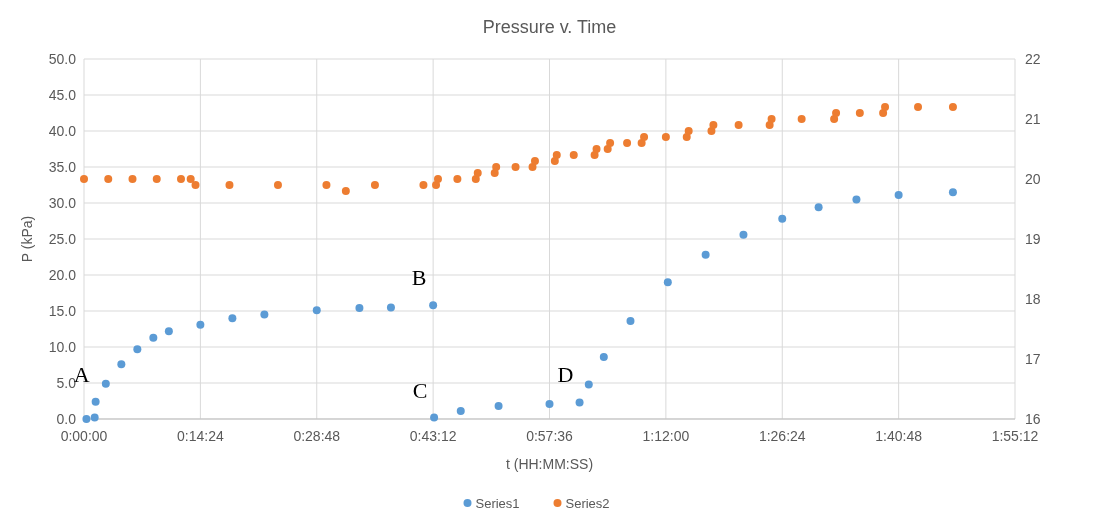 The height and width of the screenshot is (521, 1099). I want to click on x-tick-label: 1:12:00, so click(666, 436).